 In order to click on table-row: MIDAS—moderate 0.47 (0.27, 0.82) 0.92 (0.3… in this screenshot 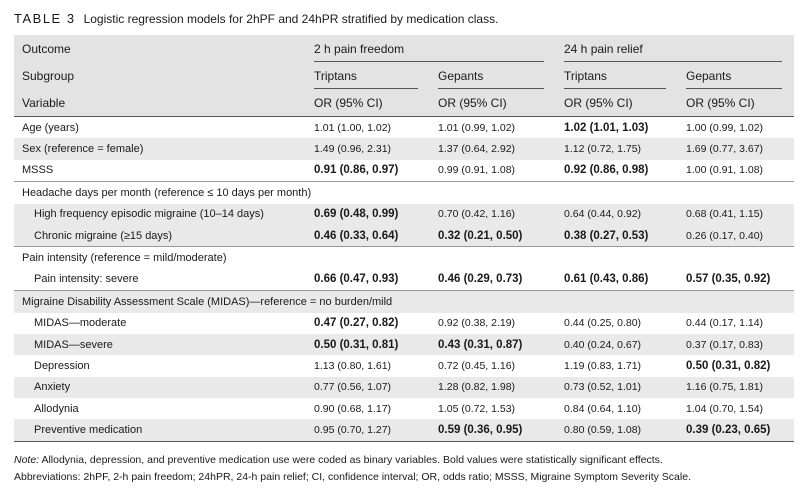, I will do `click(404, 323)`.